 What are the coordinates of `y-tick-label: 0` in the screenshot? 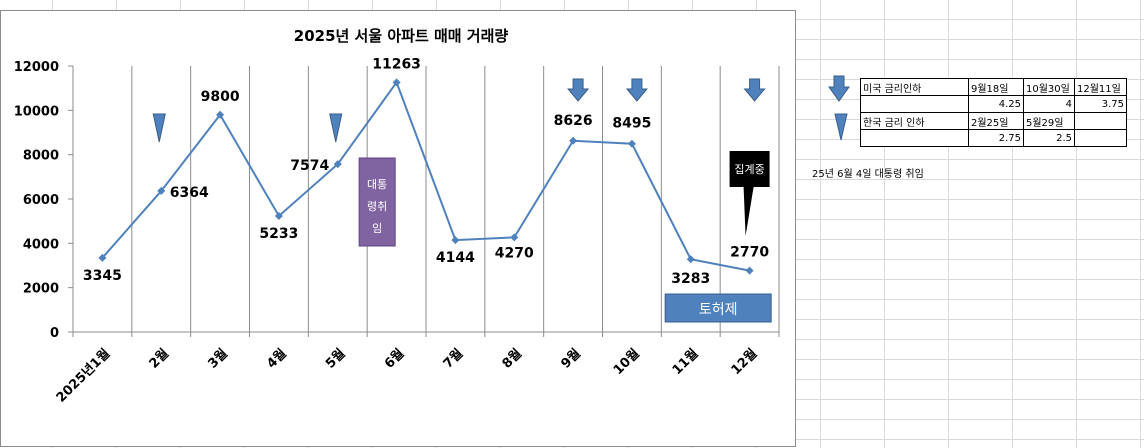 It's located at (54, 333).